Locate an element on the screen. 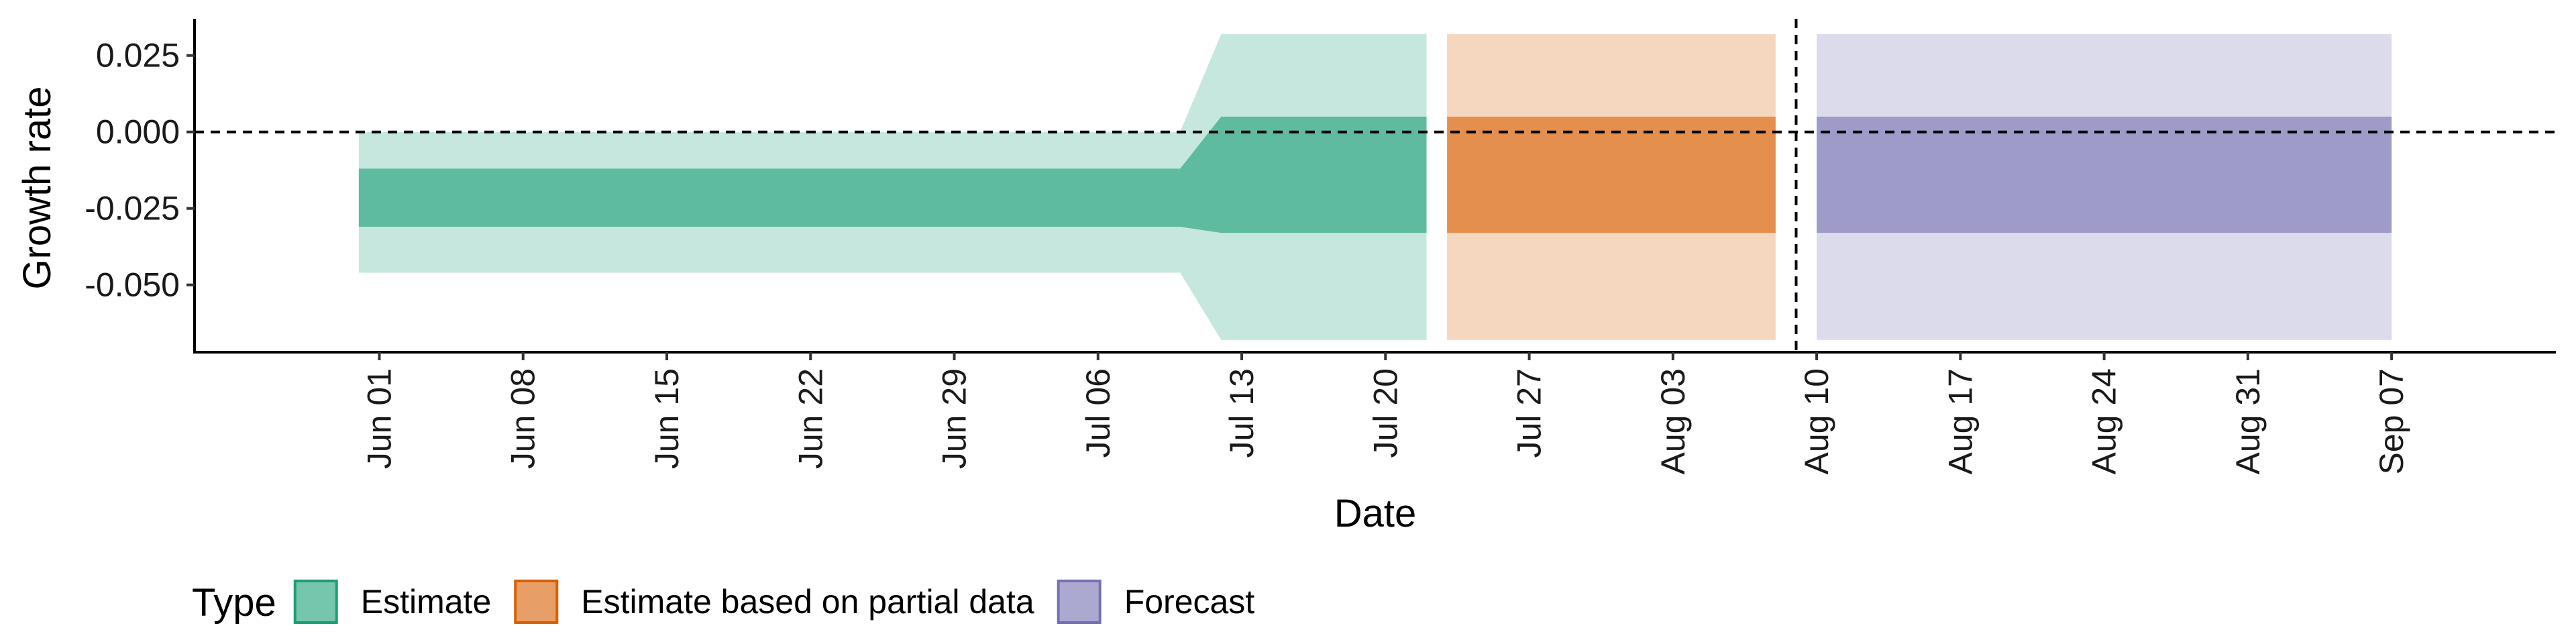  legend-key-estimate is located at coordinates (315, 602).